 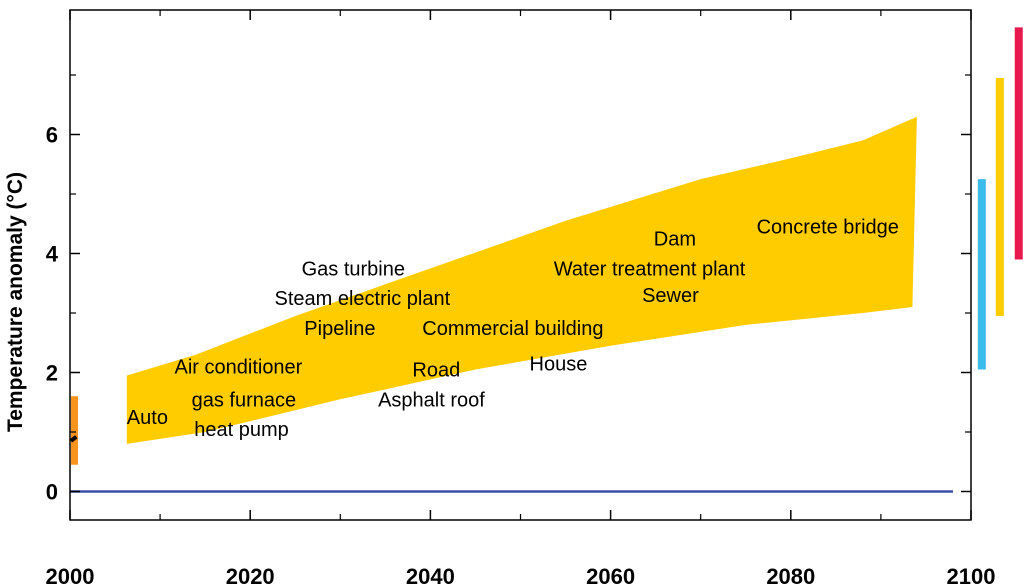 What do you see at coordinates (250, 574) in the screenshot?
I see `x-tick-label: 2020` at bounding box center [250, 574].